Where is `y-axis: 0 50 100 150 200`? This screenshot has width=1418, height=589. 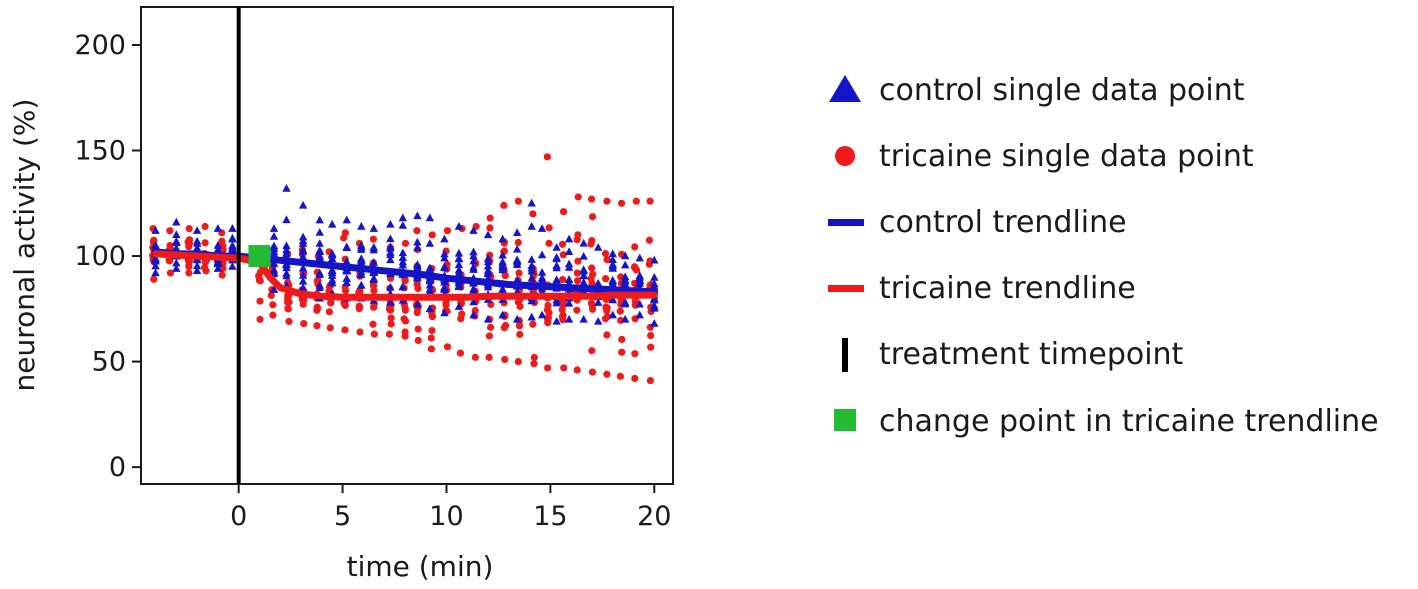 y-axis: 0 50 100 150 200 is located at coordinates (107, 256).